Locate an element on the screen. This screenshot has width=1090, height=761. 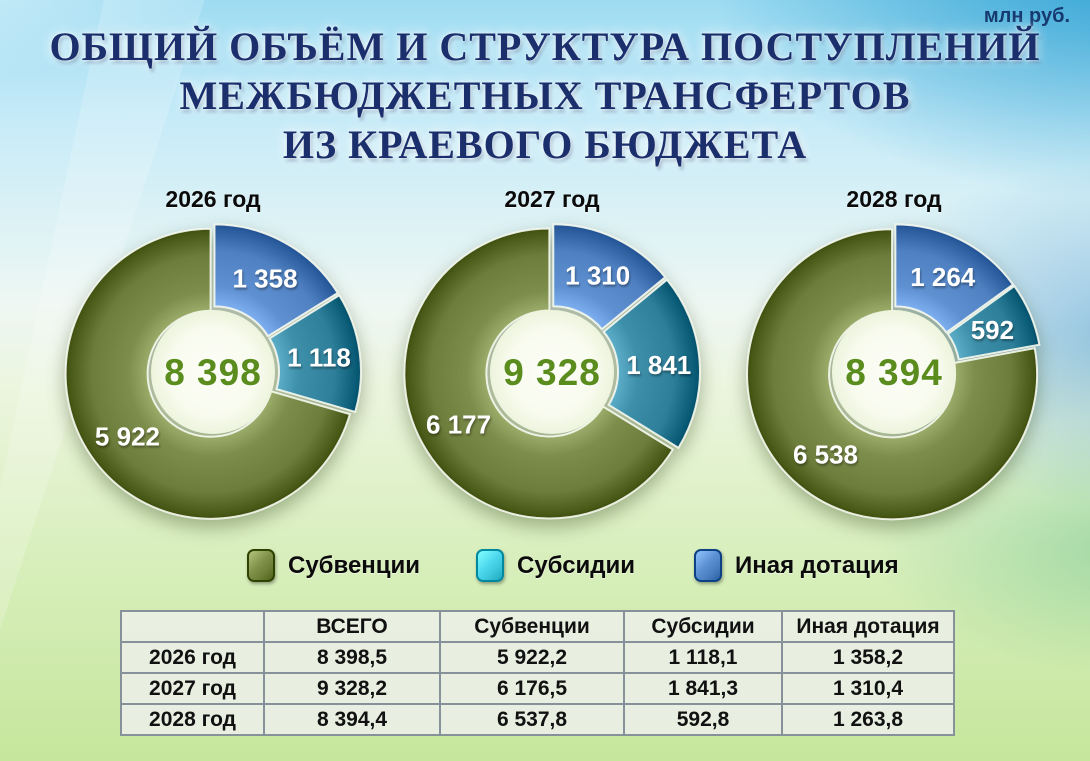
table-cell: 1 118,1 is located at coordinates (703, 657).